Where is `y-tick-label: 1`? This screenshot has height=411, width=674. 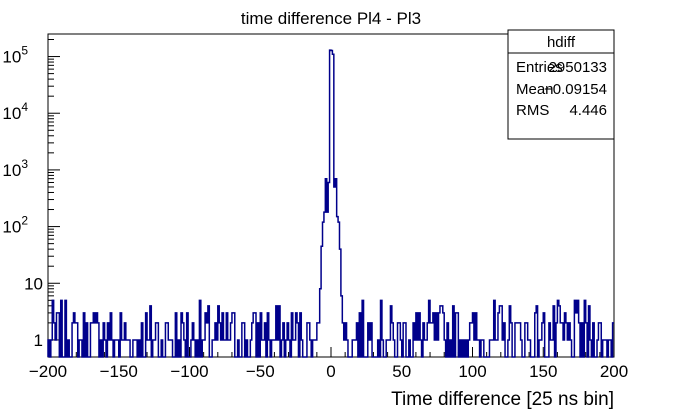 y-tick-label: 1 is located at coordinates (38, 340).